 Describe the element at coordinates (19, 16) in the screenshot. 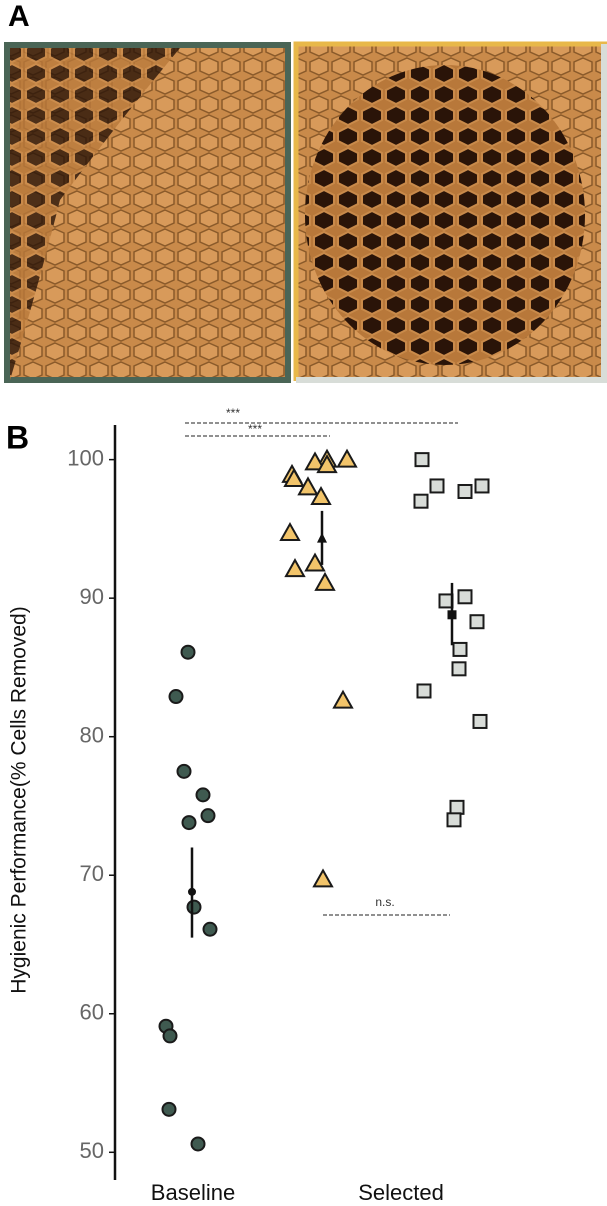

I see `panel-label: A` at that location.